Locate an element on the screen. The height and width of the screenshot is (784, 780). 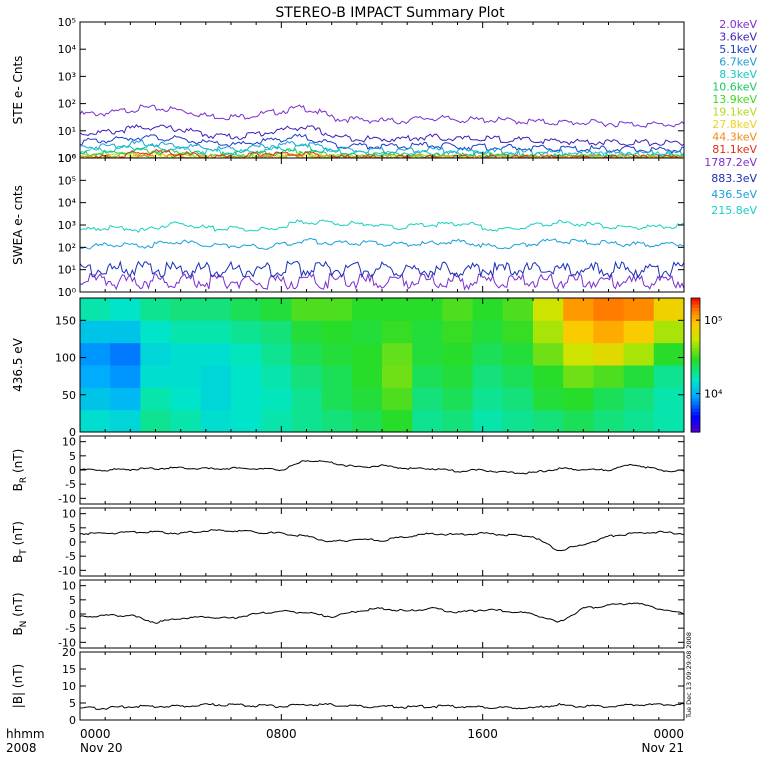
panel-6-series-line is located at coordinates (382, 613).